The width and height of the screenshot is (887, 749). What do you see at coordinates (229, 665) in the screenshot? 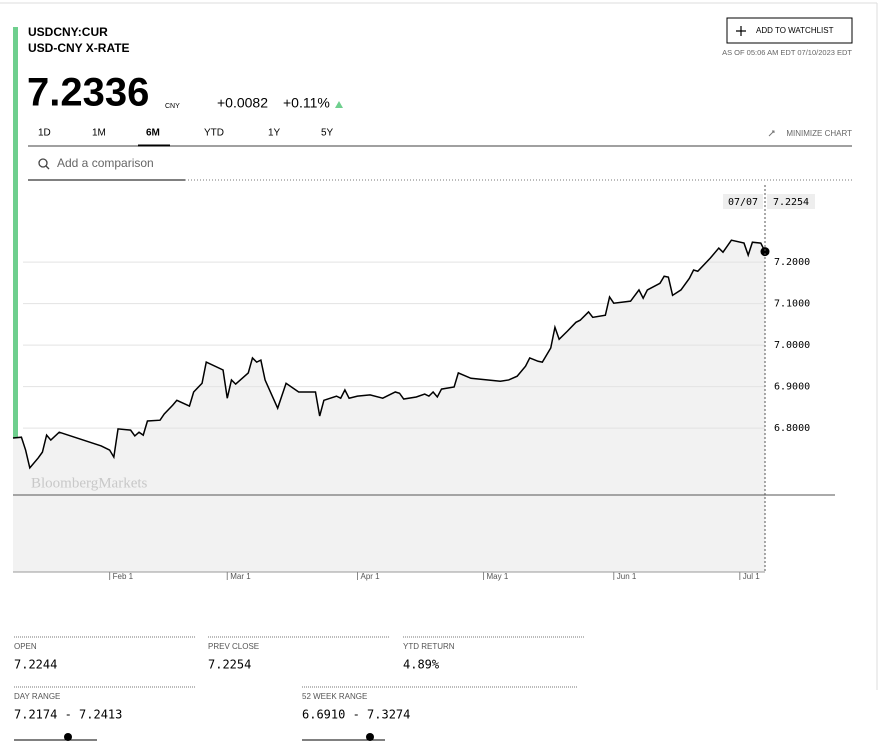
I see `stat-value: 7.2254` at bounding box center [229, 665].